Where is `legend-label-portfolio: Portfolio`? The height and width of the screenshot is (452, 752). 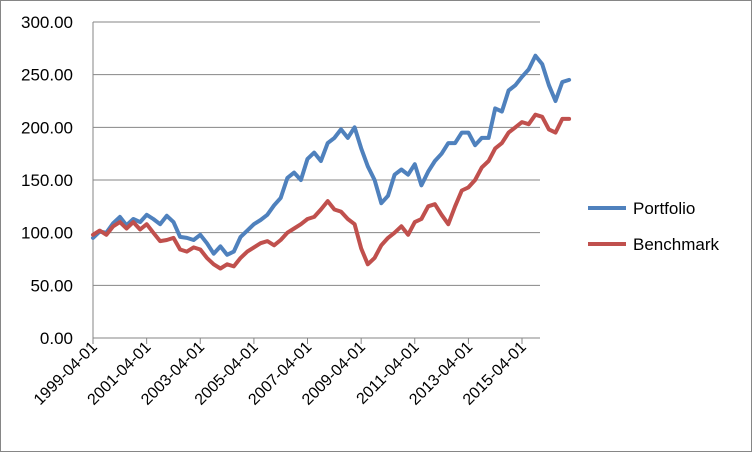
legend-label-portfolio: Portfolio is located at coordinates (664, 208).